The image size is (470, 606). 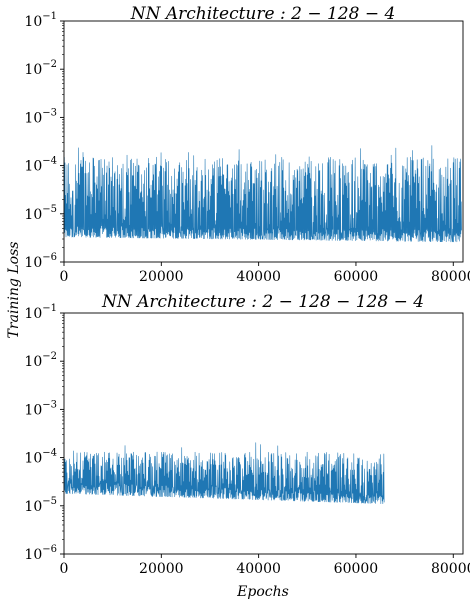 I want to click on bottom-chart-loss-series-line, so click(x=224, y=473).